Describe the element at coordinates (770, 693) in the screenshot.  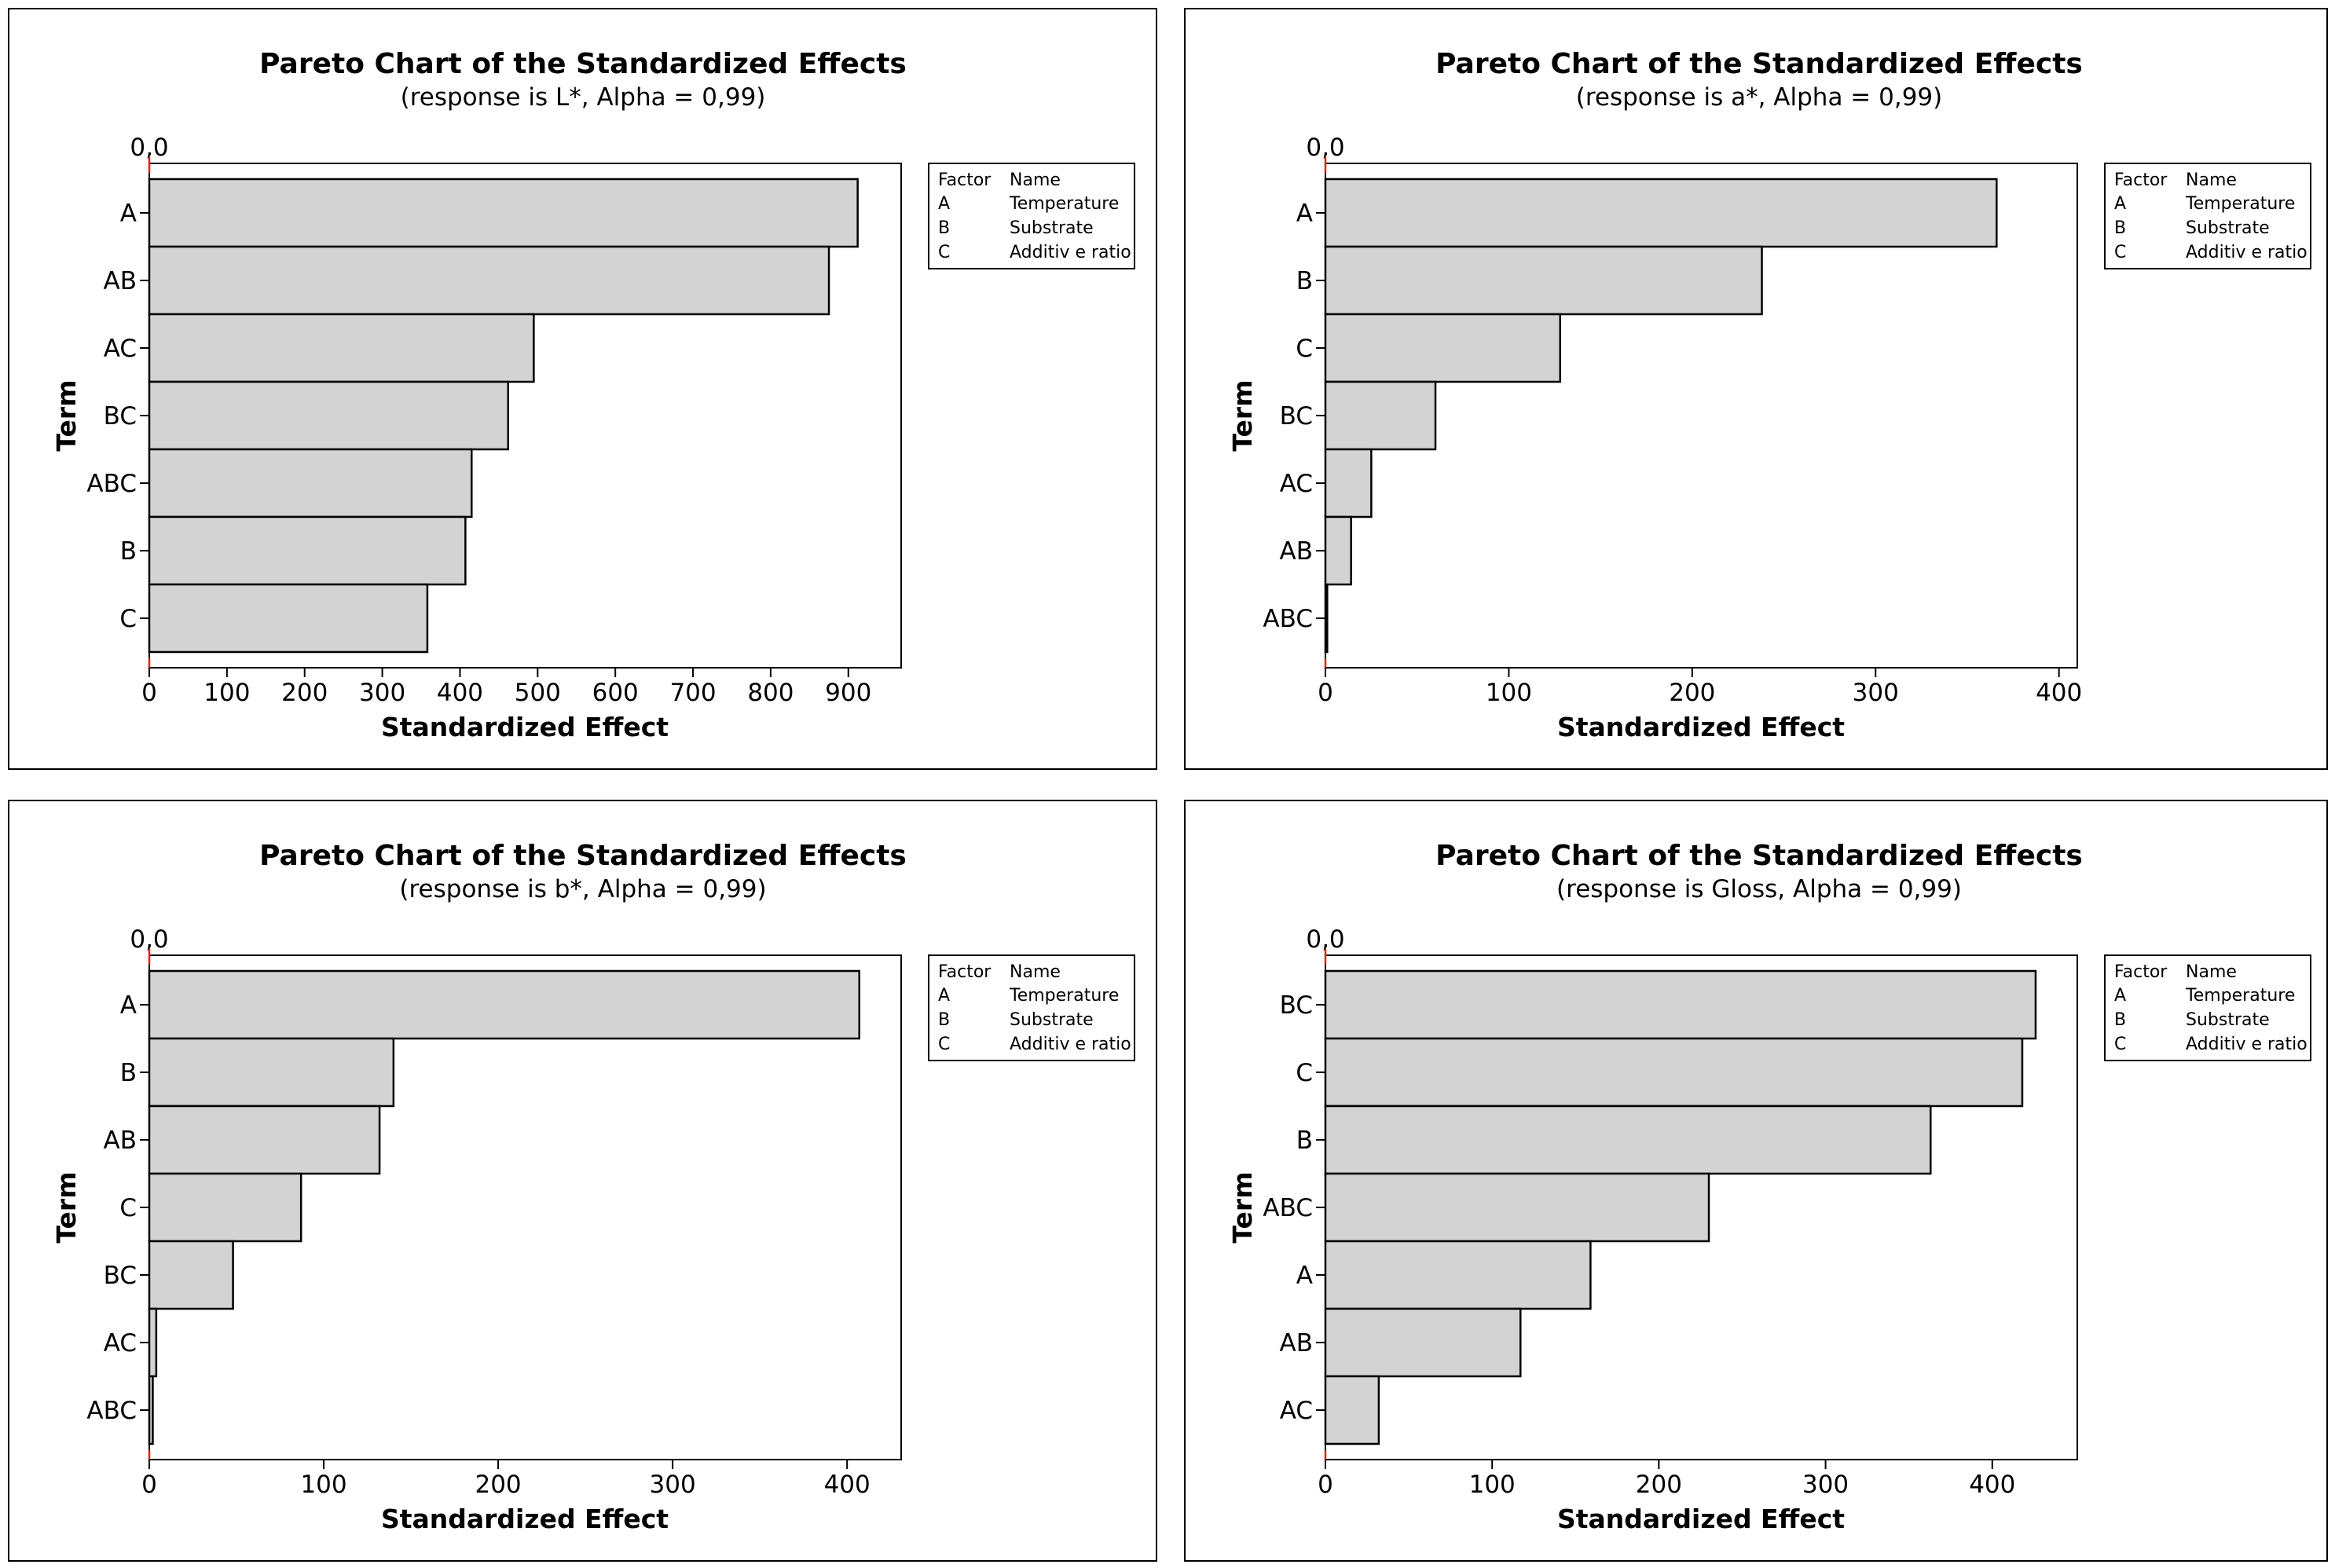
I see `x-tick-label: 800` at that location.